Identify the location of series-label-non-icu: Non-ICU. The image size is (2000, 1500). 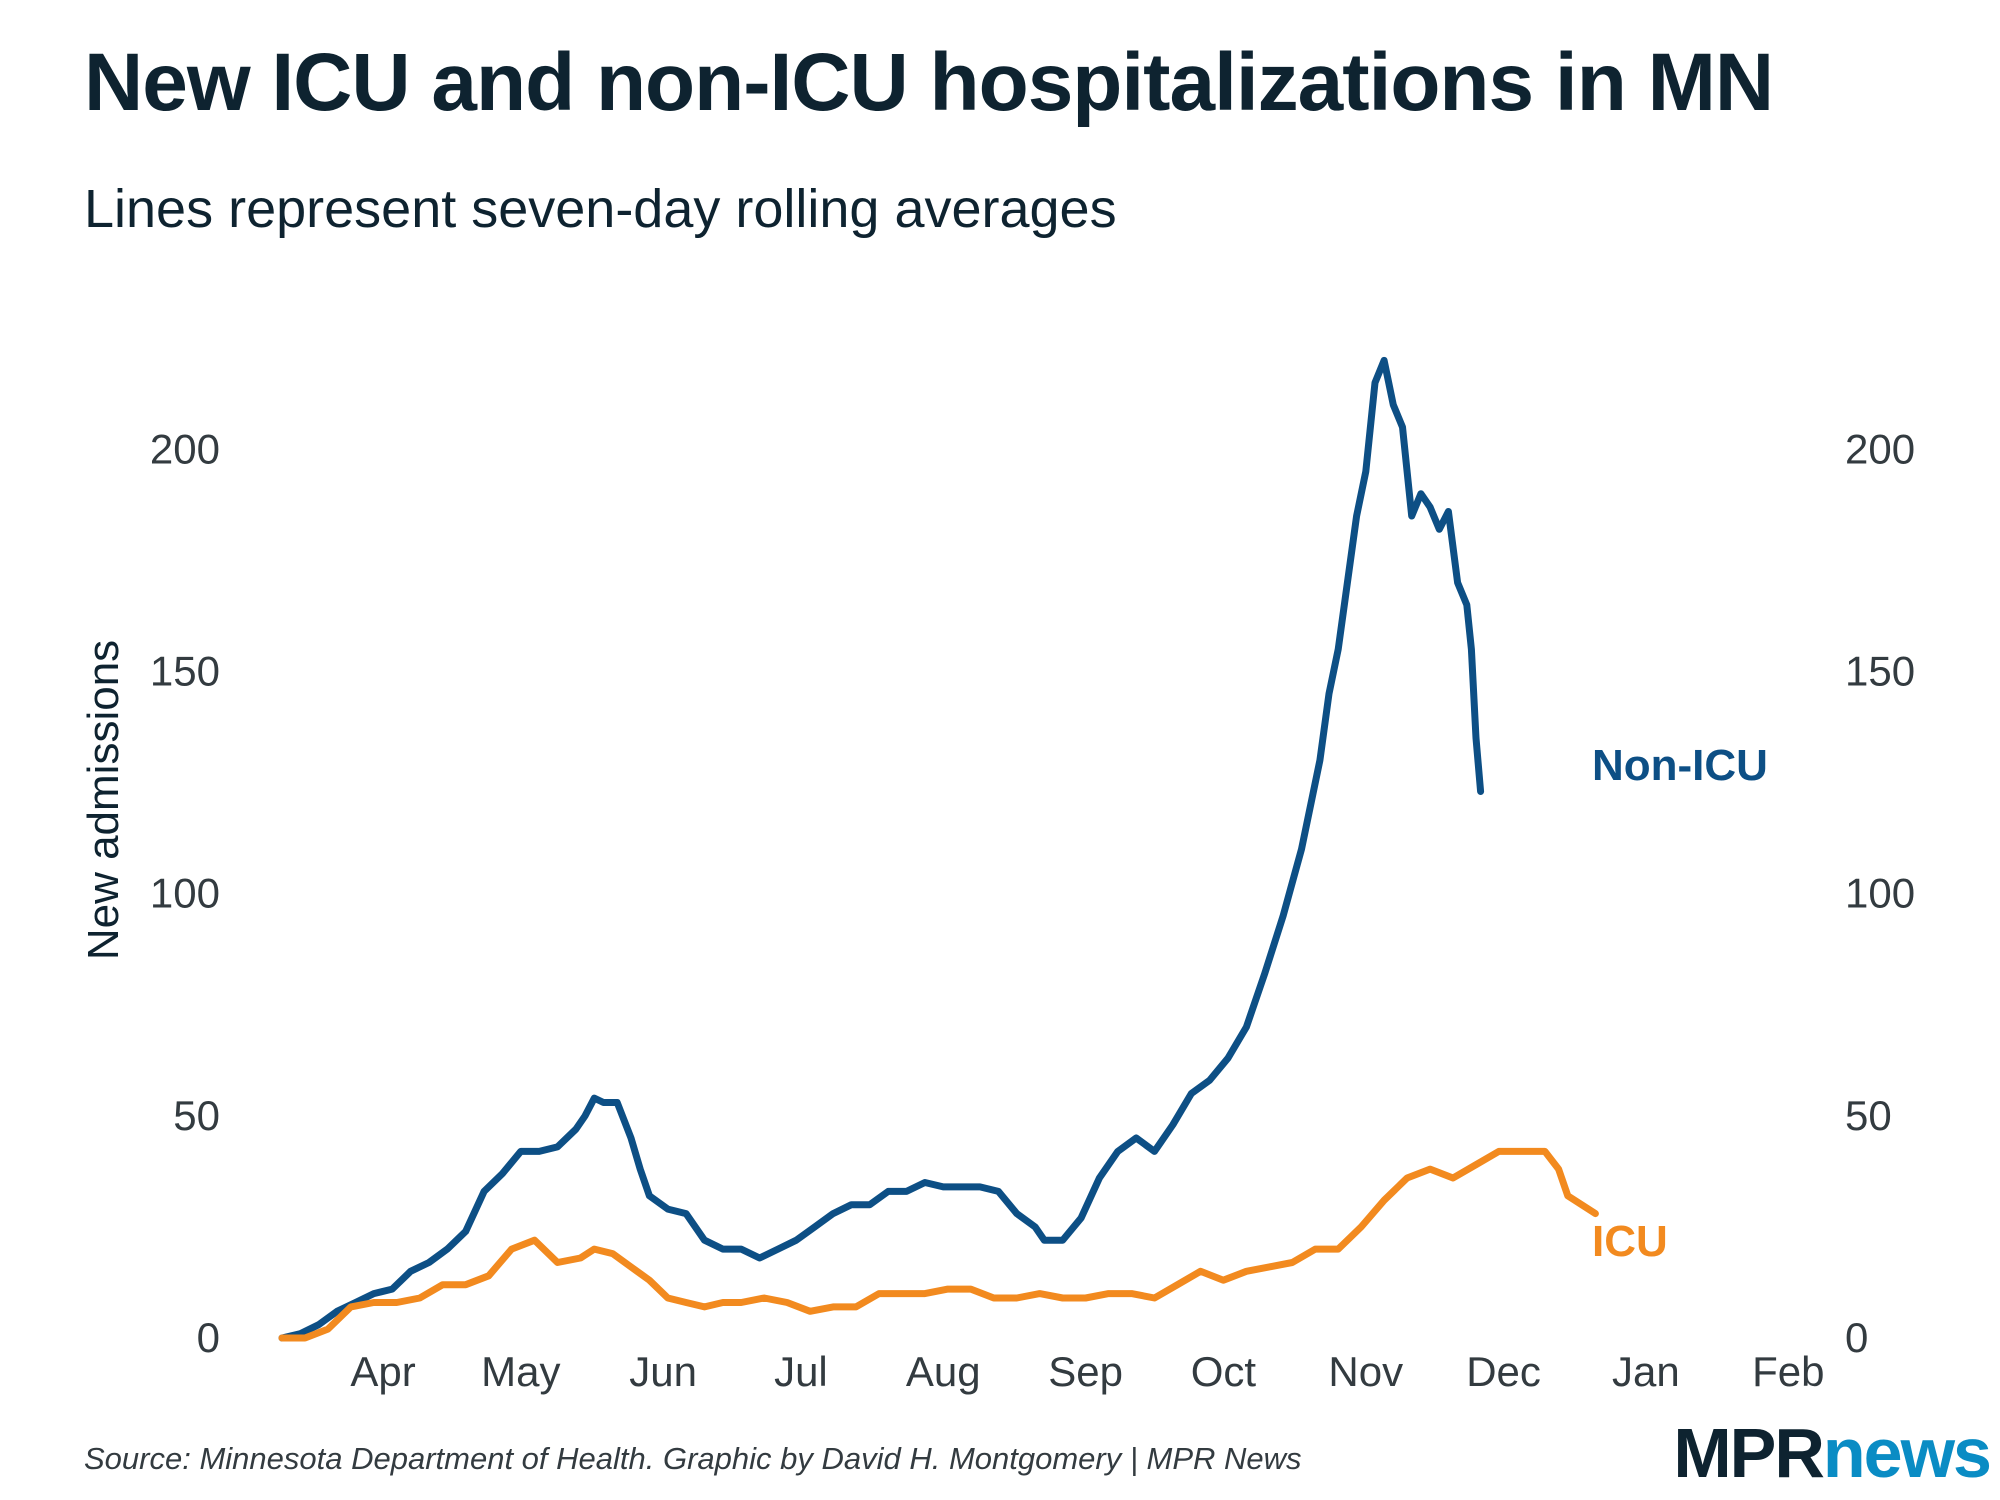
(1680, 765).